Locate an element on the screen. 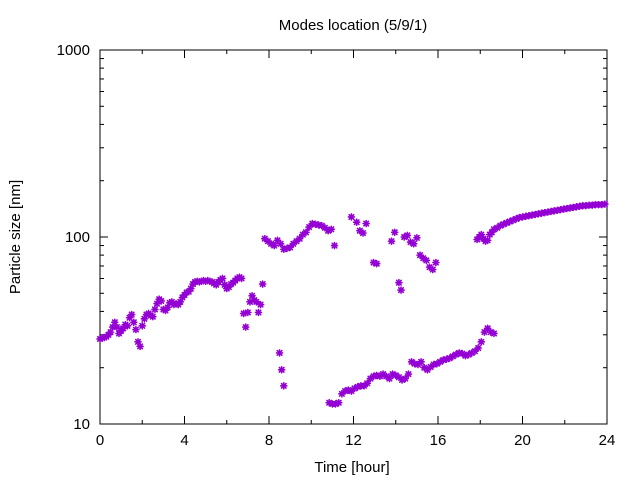 This screenshot has height=480, width=640. x-tick-label: 16 is located at coordinates (438, 440).